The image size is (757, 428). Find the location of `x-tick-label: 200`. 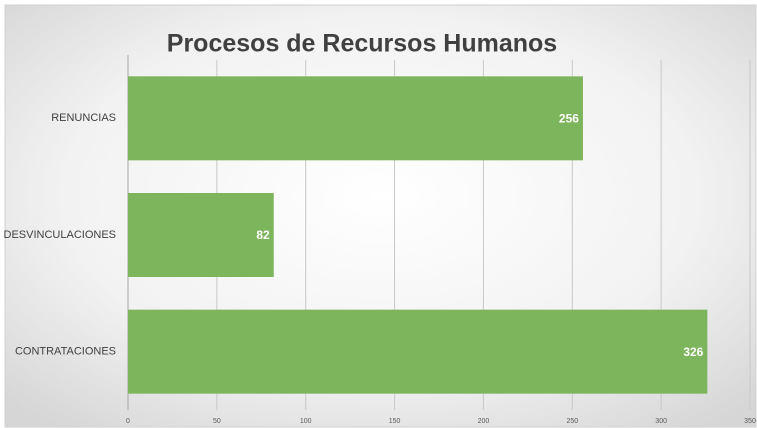

x-tick-label: 200 is located at coordinates (484, 421).